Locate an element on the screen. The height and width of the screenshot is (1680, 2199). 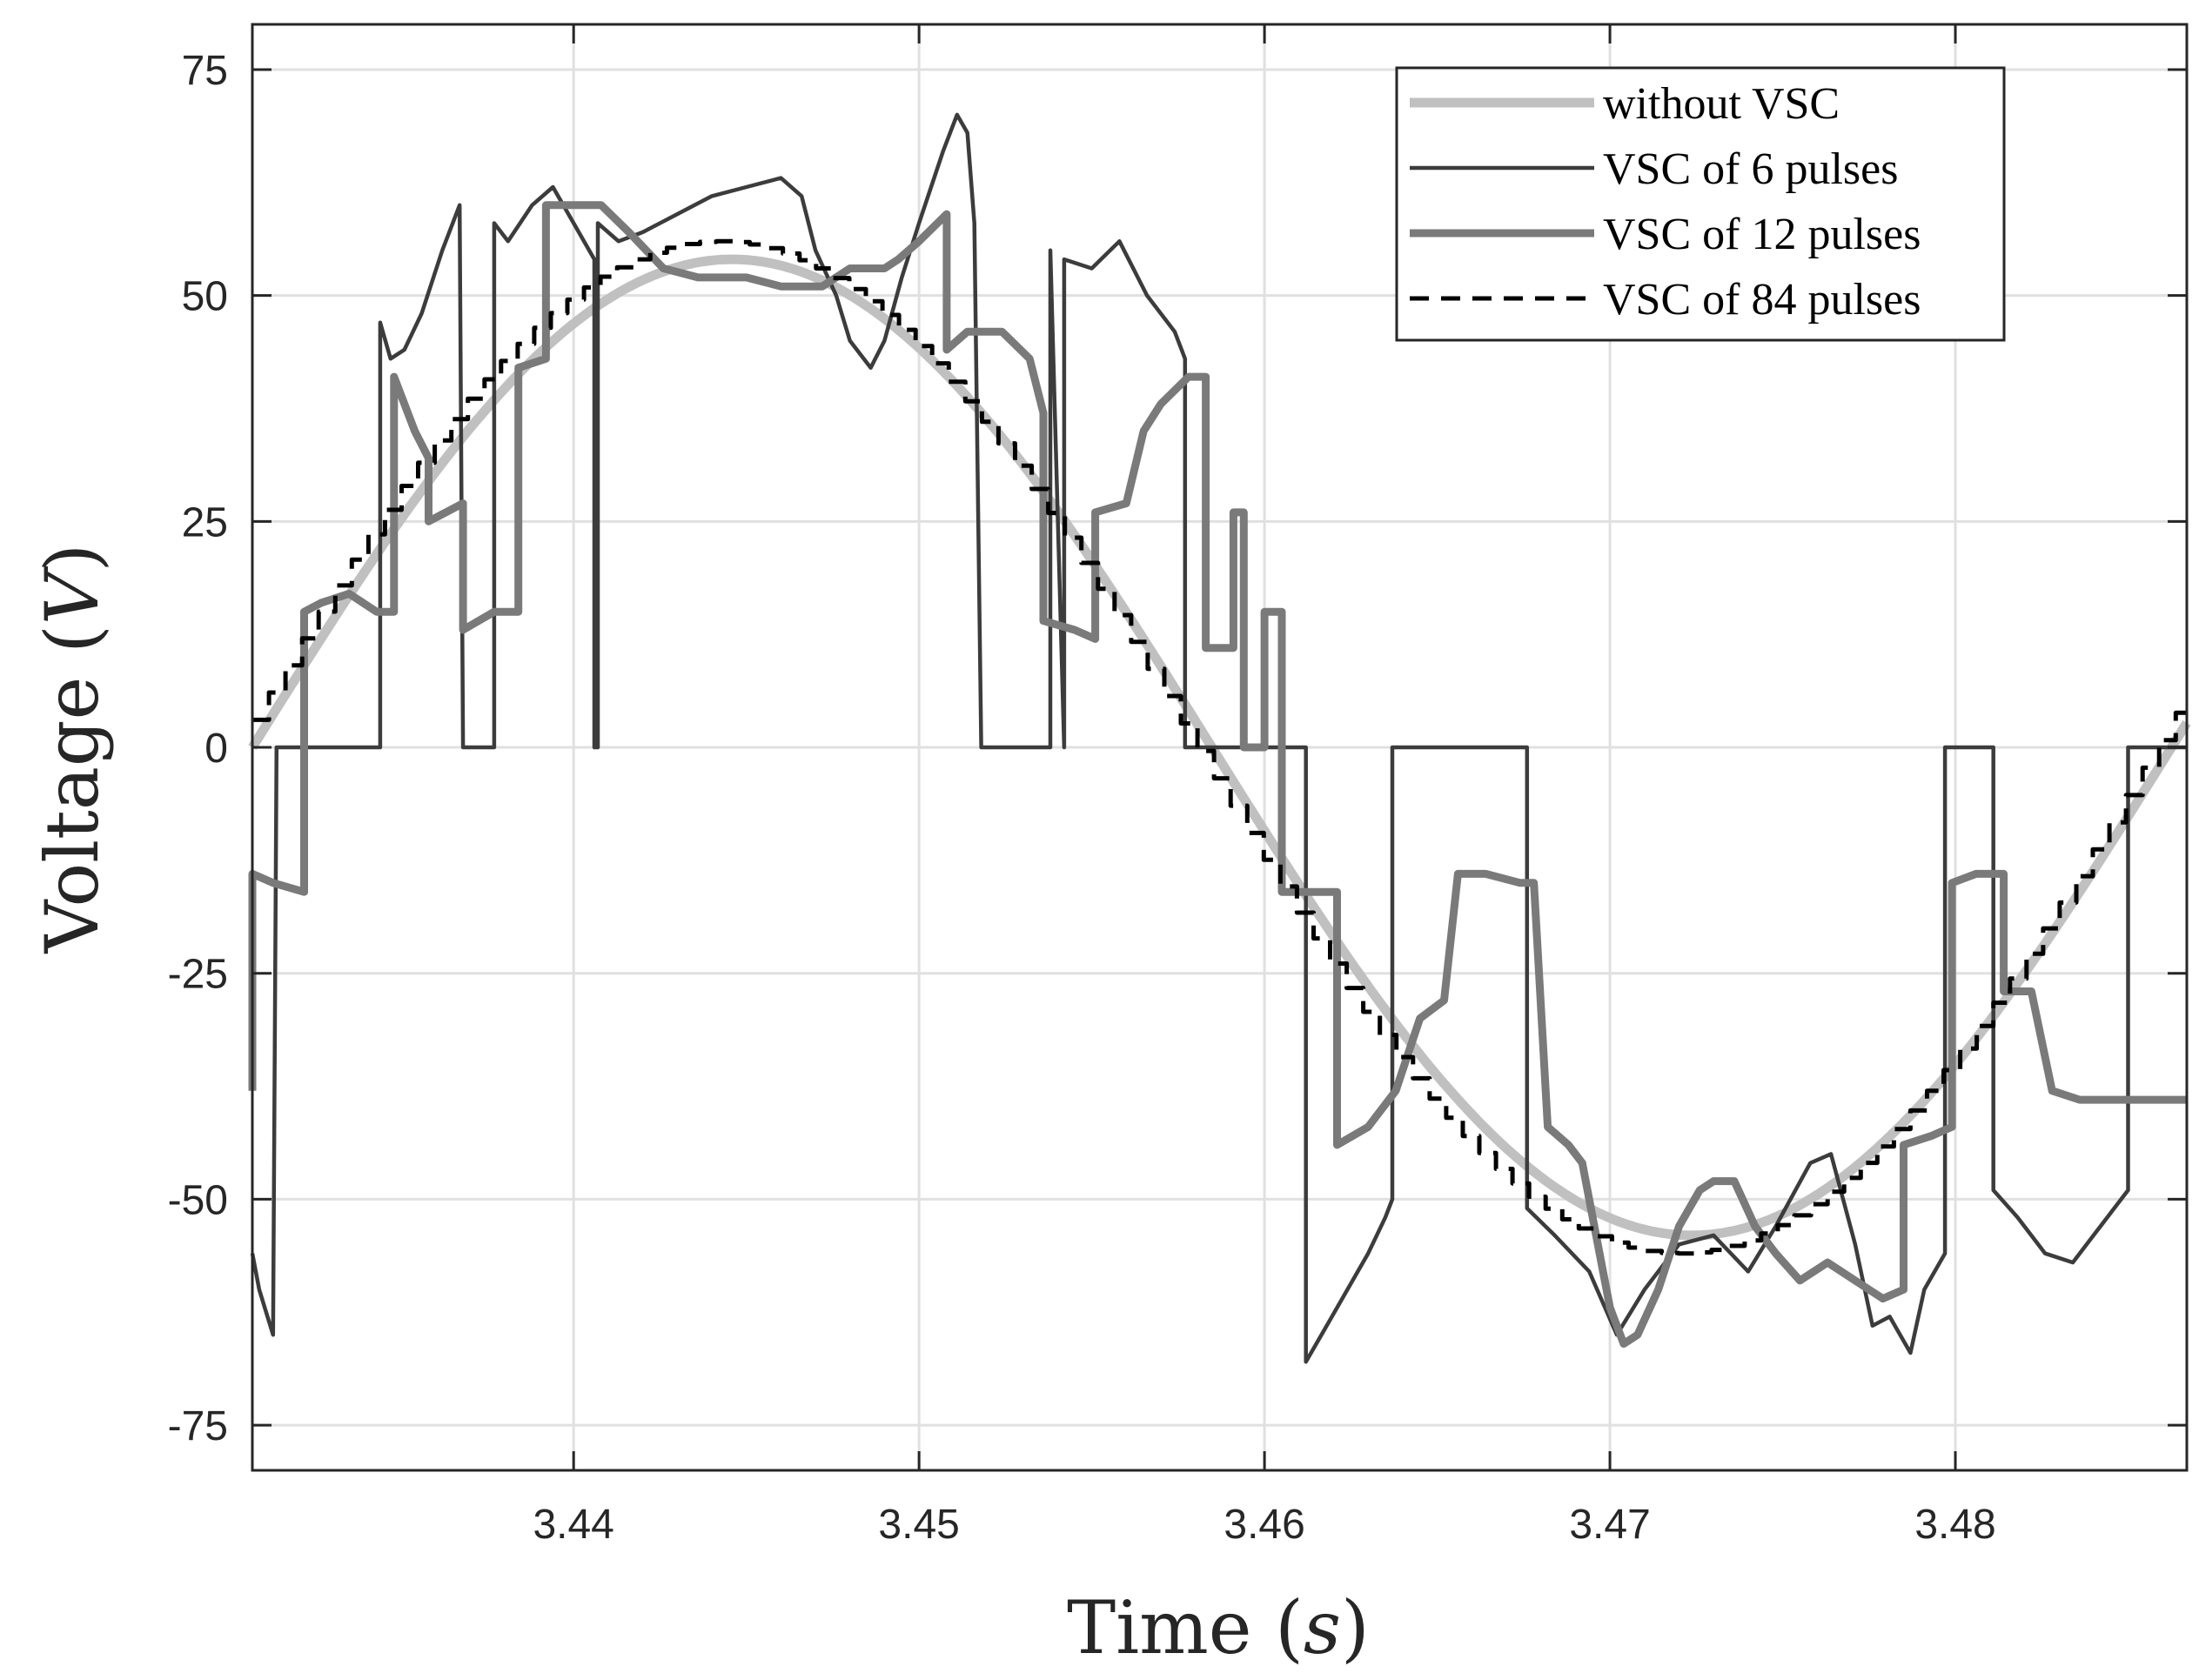
y-tick-label: 50 is located at coordinates (205, 297).